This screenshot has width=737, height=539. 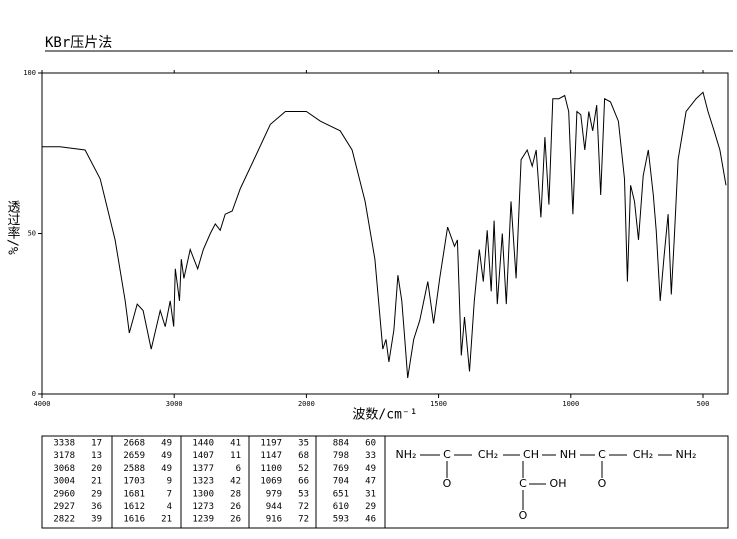 I want to click on peak-transmittance: 42, so click(x=235, y=482).